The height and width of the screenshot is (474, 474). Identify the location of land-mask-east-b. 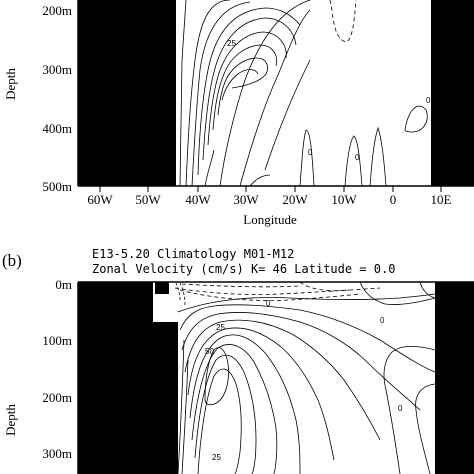
(454, 378).